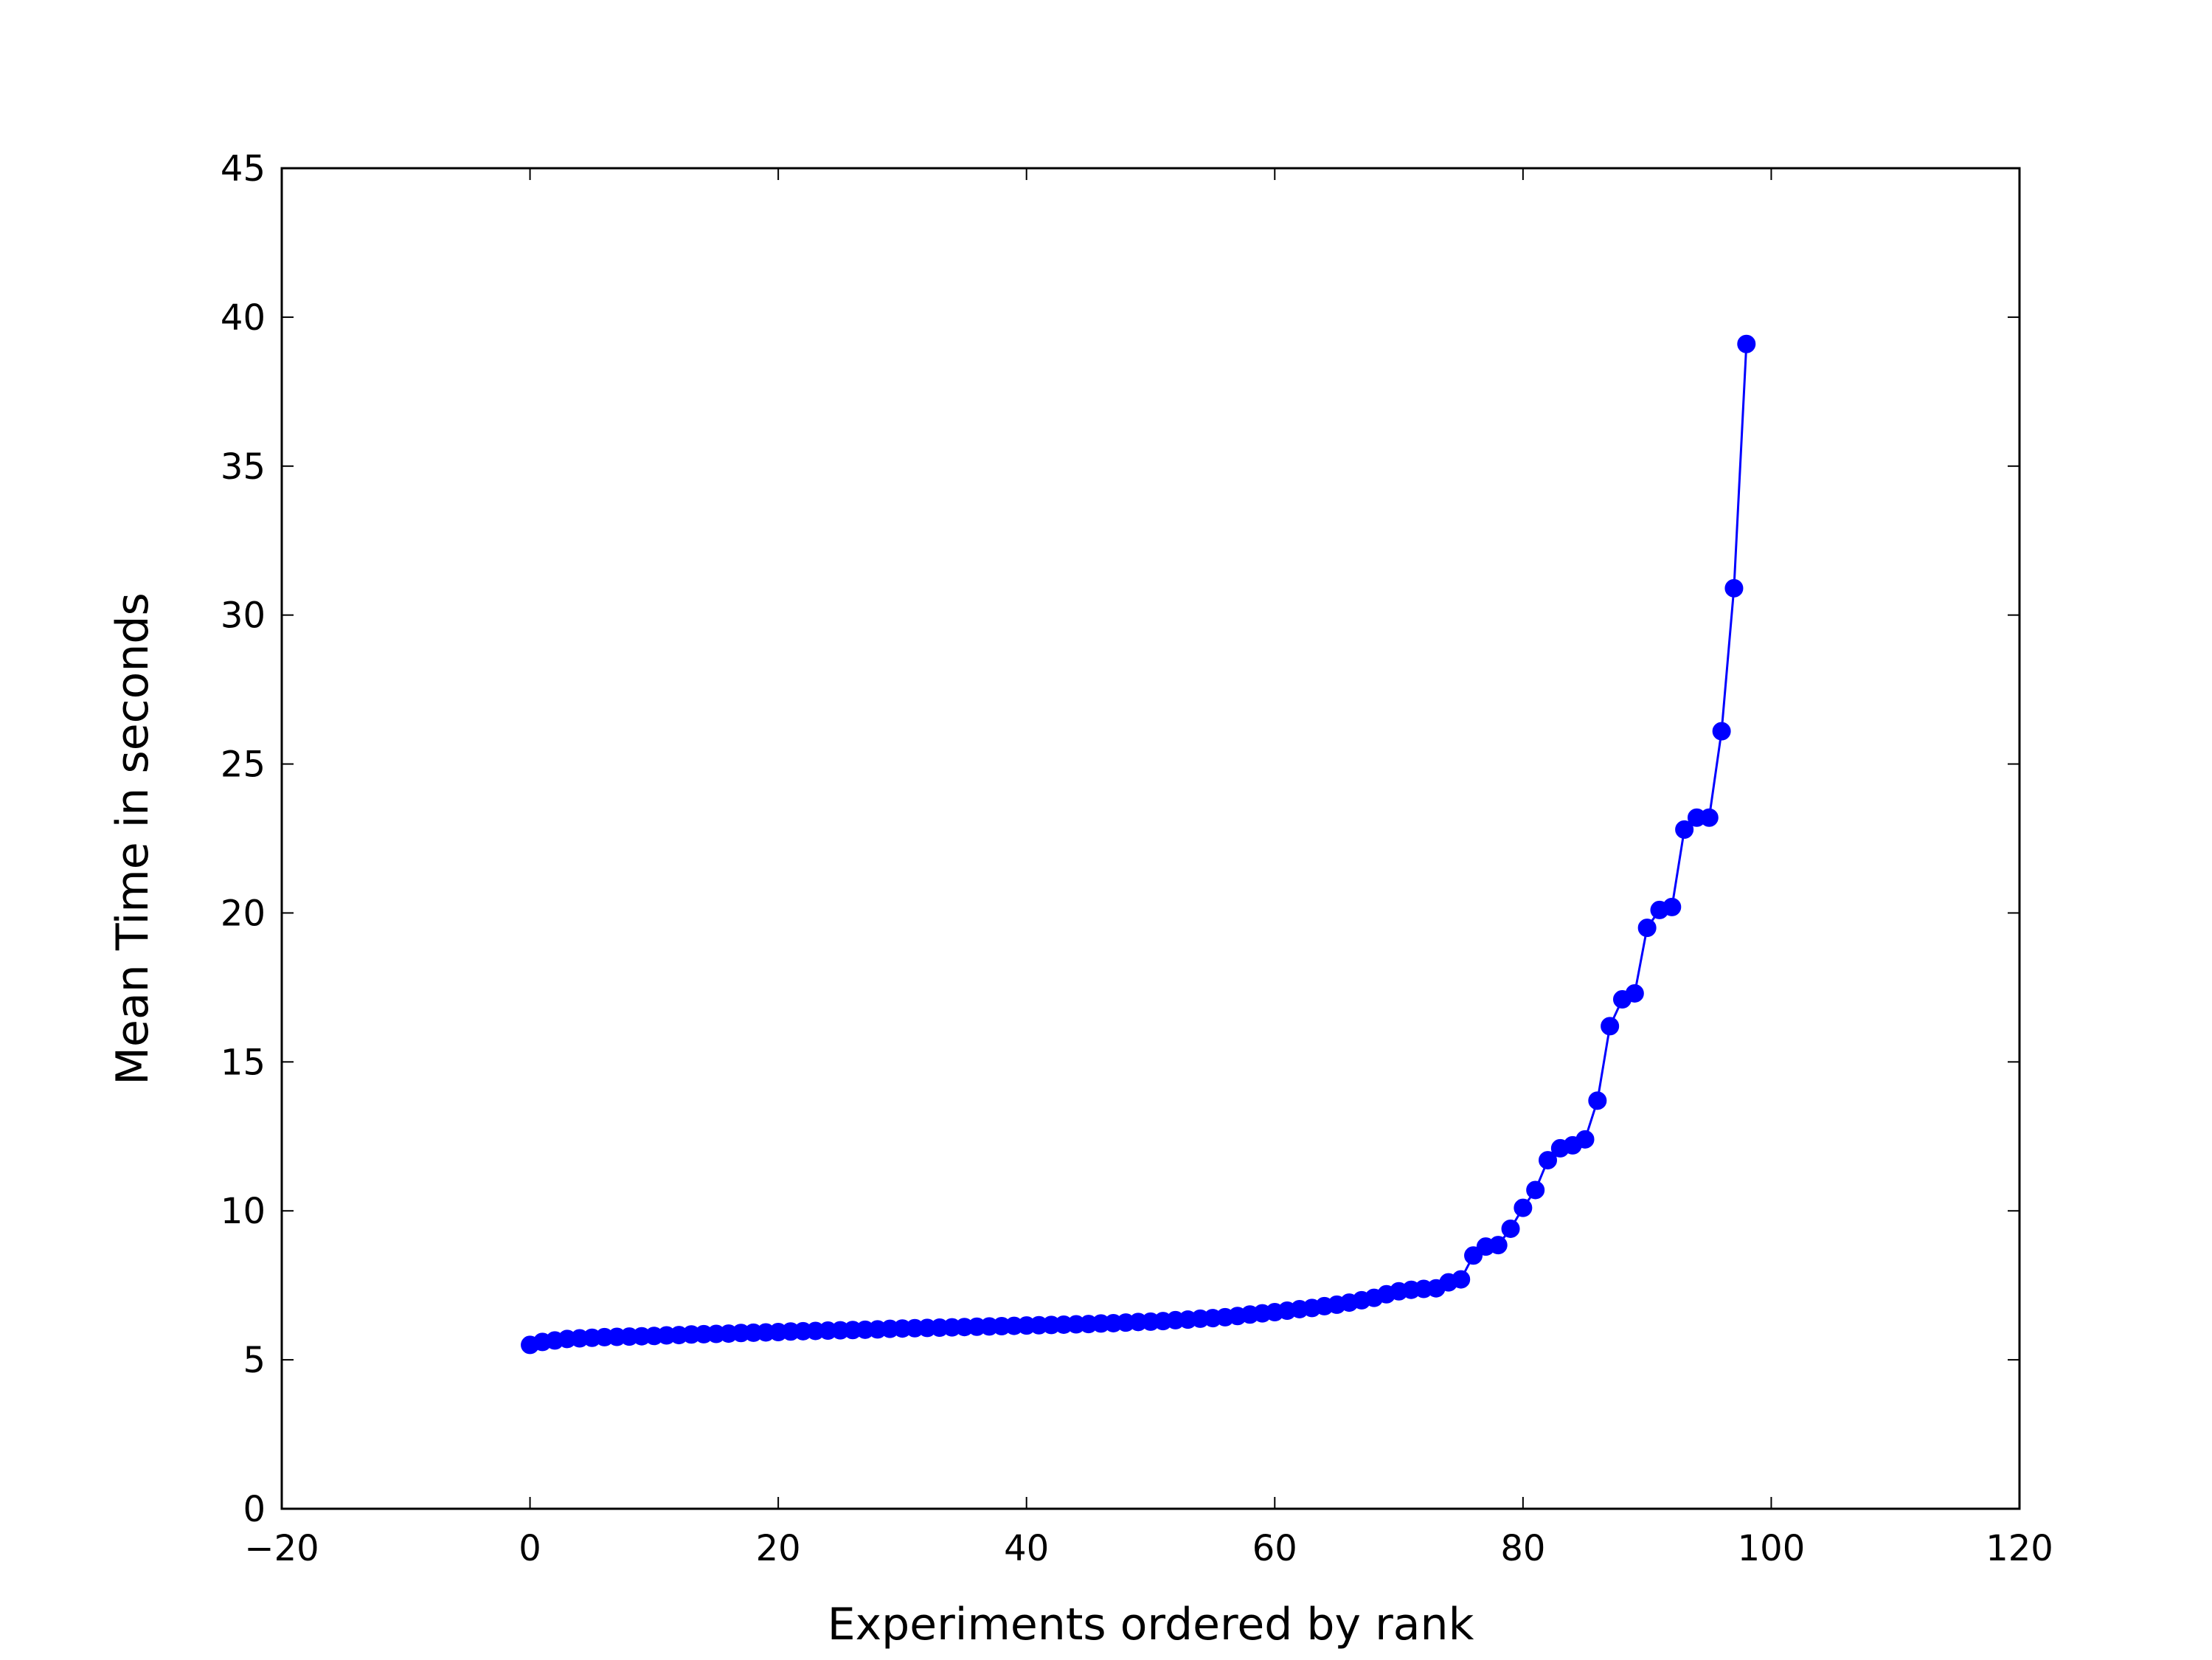 Image resolution: width=2212 pixels, height=1660 pixels. What do you see at coordinates (2020, 1548) in the screenshot?
I see `x-tick-label: 120` at bounding box center [2020, 1548].